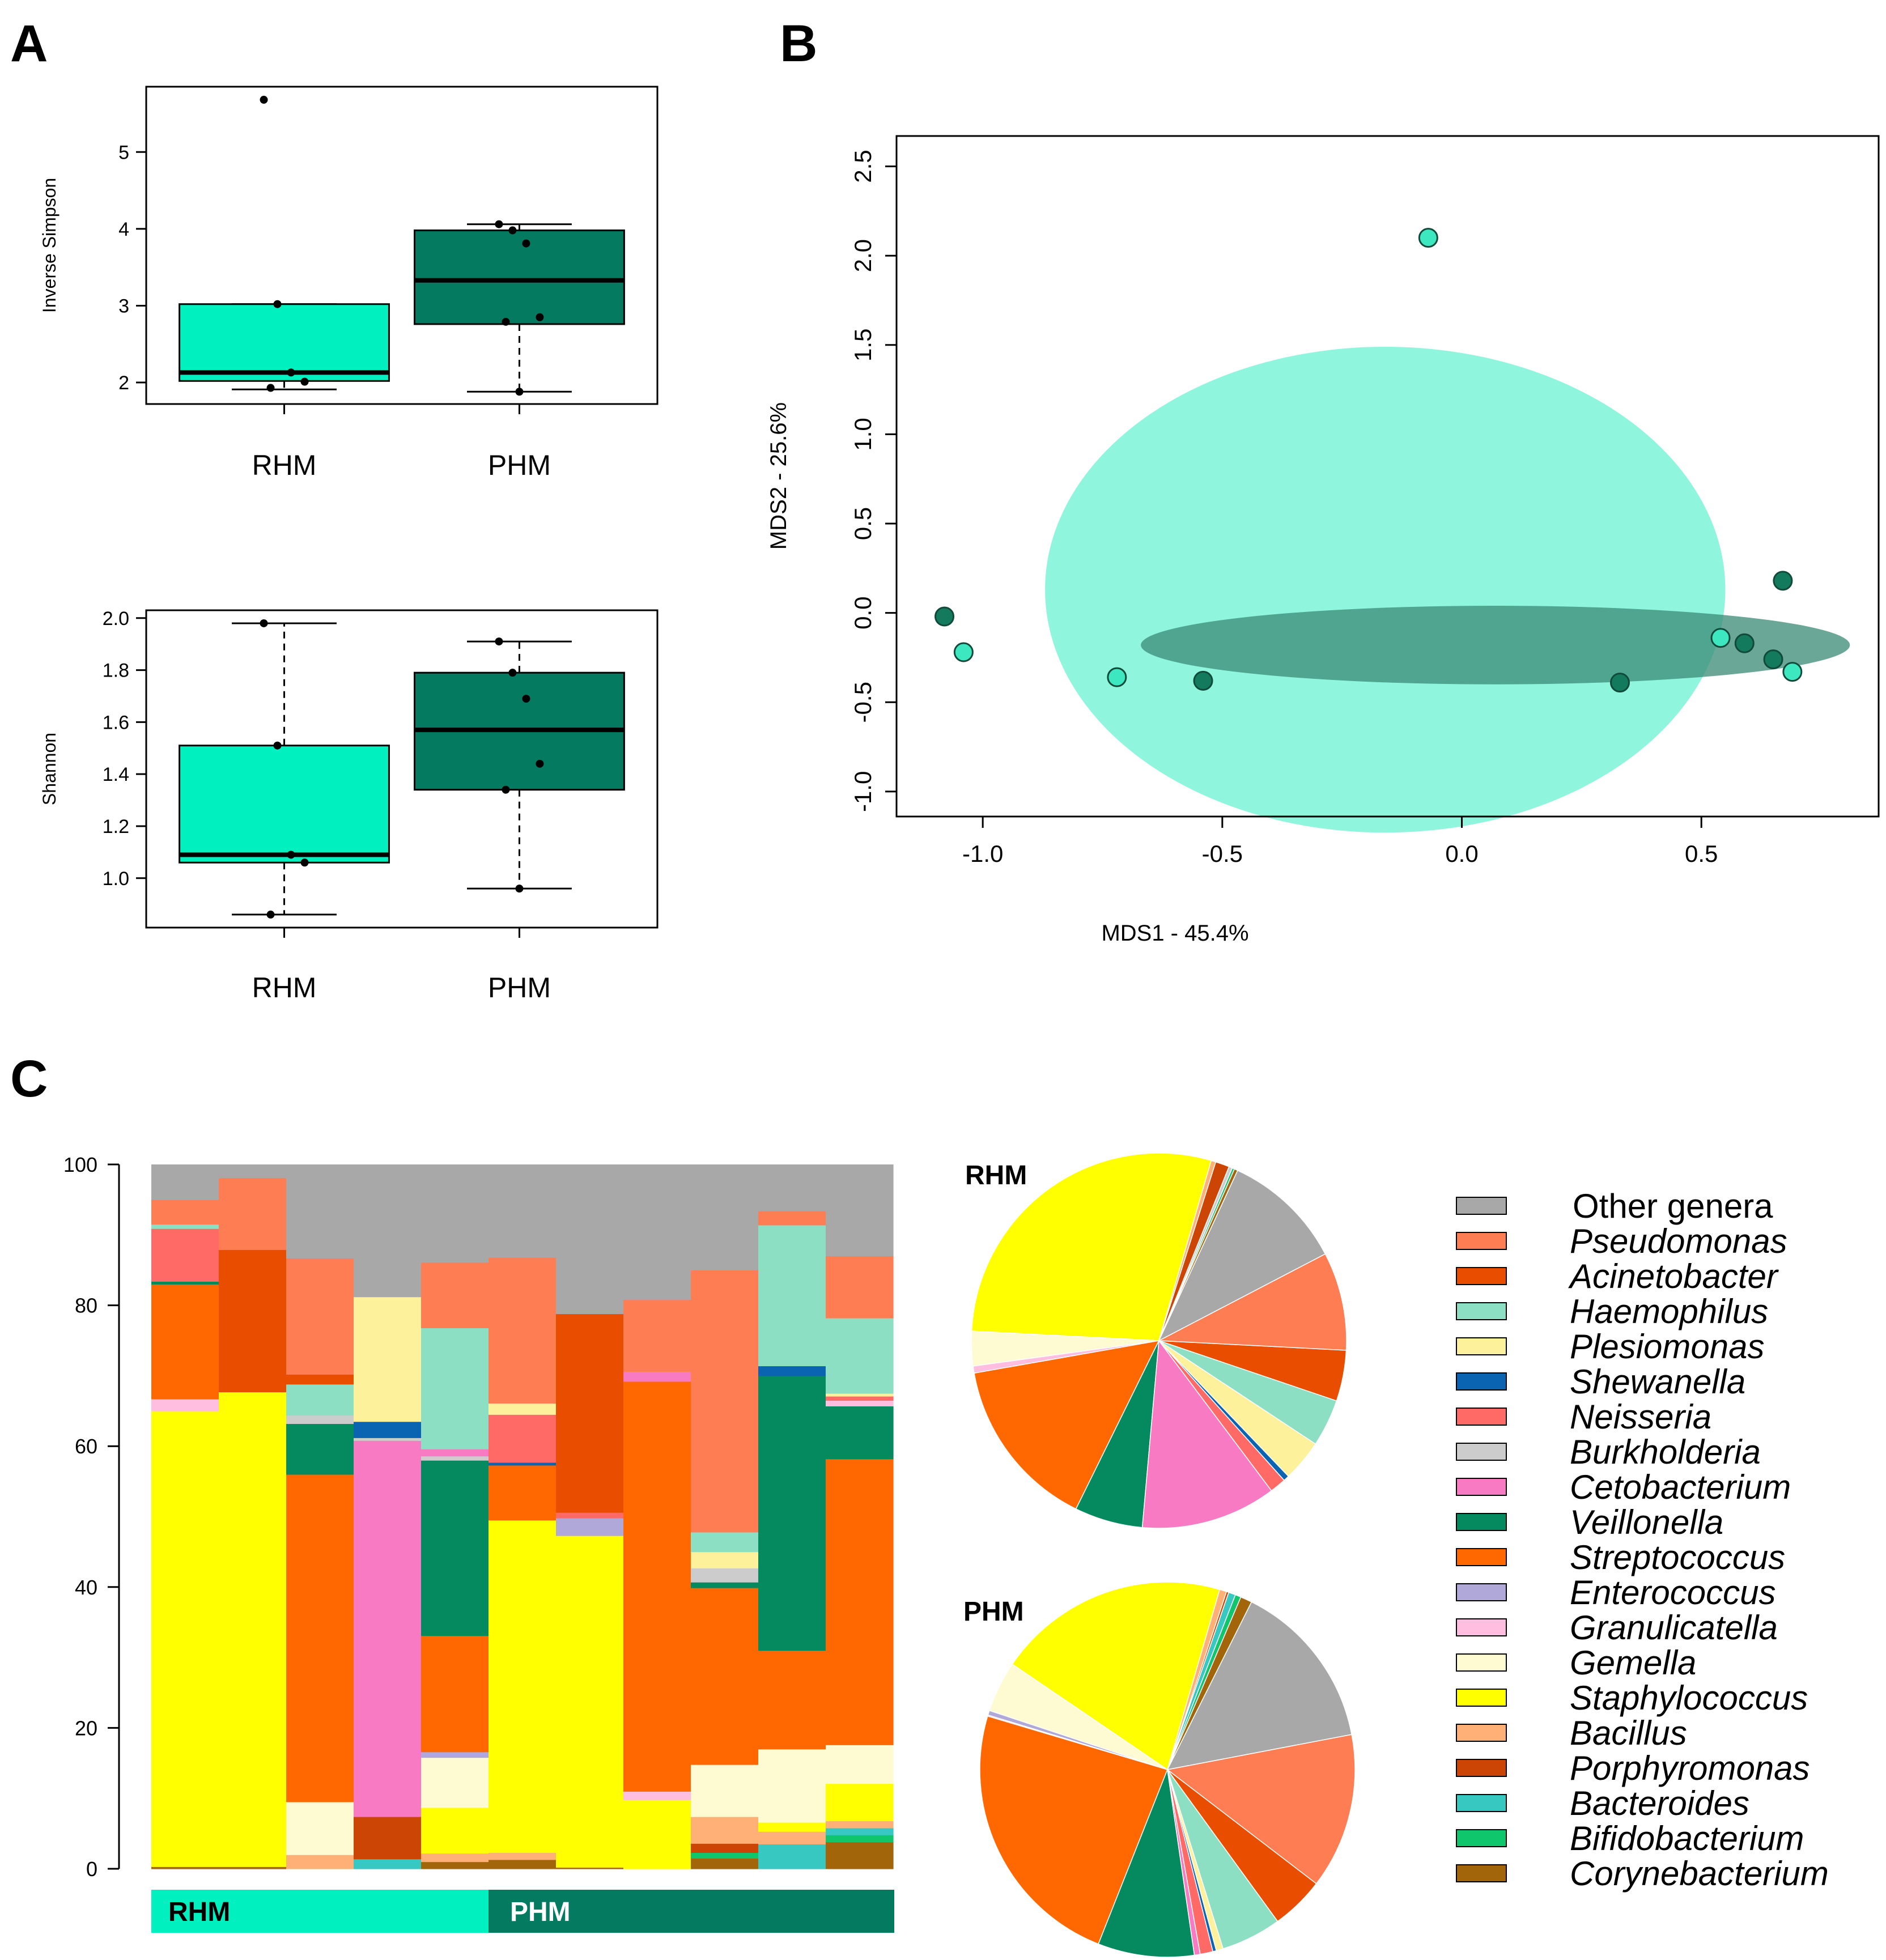 The image size is (1886, 1960). Describe the element at coordinates (1667, 1347) in the screenshot. I see `legend-label: Plesiomonas` at that location.